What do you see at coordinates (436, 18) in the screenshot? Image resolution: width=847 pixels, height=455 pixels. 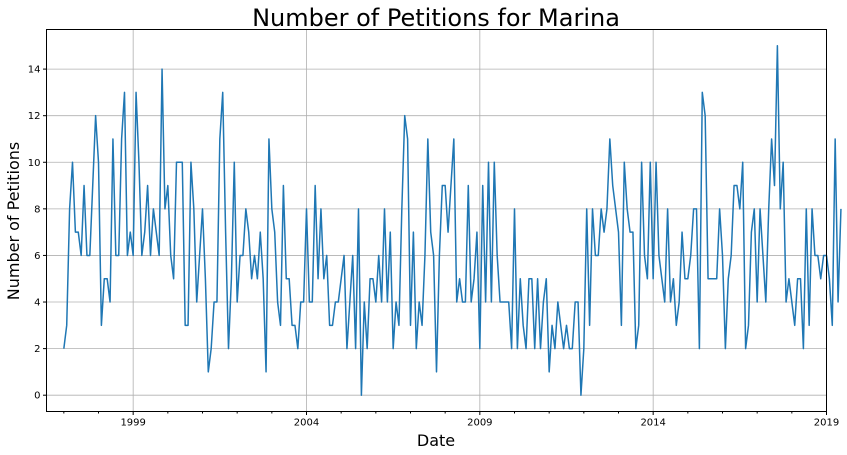 I see `chart-title: Number of Petitions for Marina` at bounding box center [436, 18].